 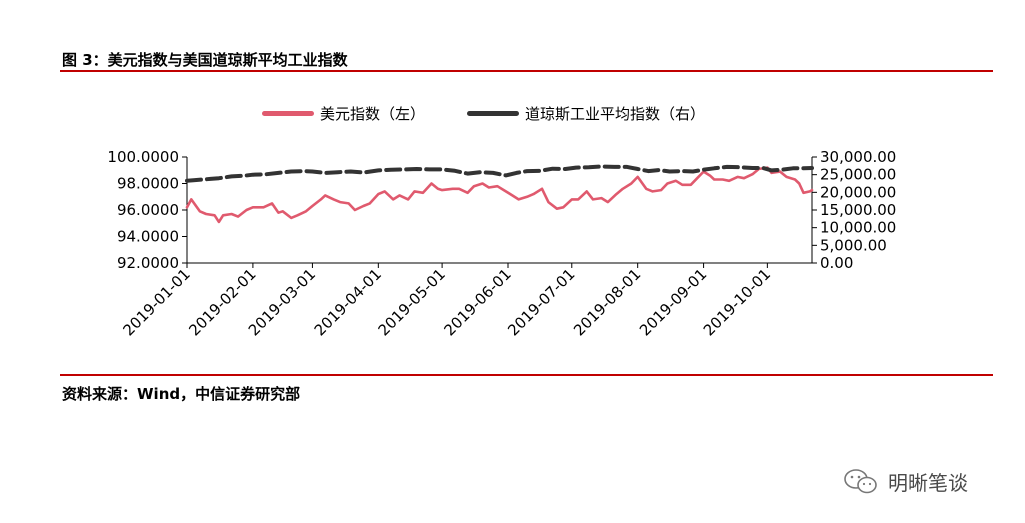 I want to click on left-tick-label: 94.0000, so click(x=148, y=237).